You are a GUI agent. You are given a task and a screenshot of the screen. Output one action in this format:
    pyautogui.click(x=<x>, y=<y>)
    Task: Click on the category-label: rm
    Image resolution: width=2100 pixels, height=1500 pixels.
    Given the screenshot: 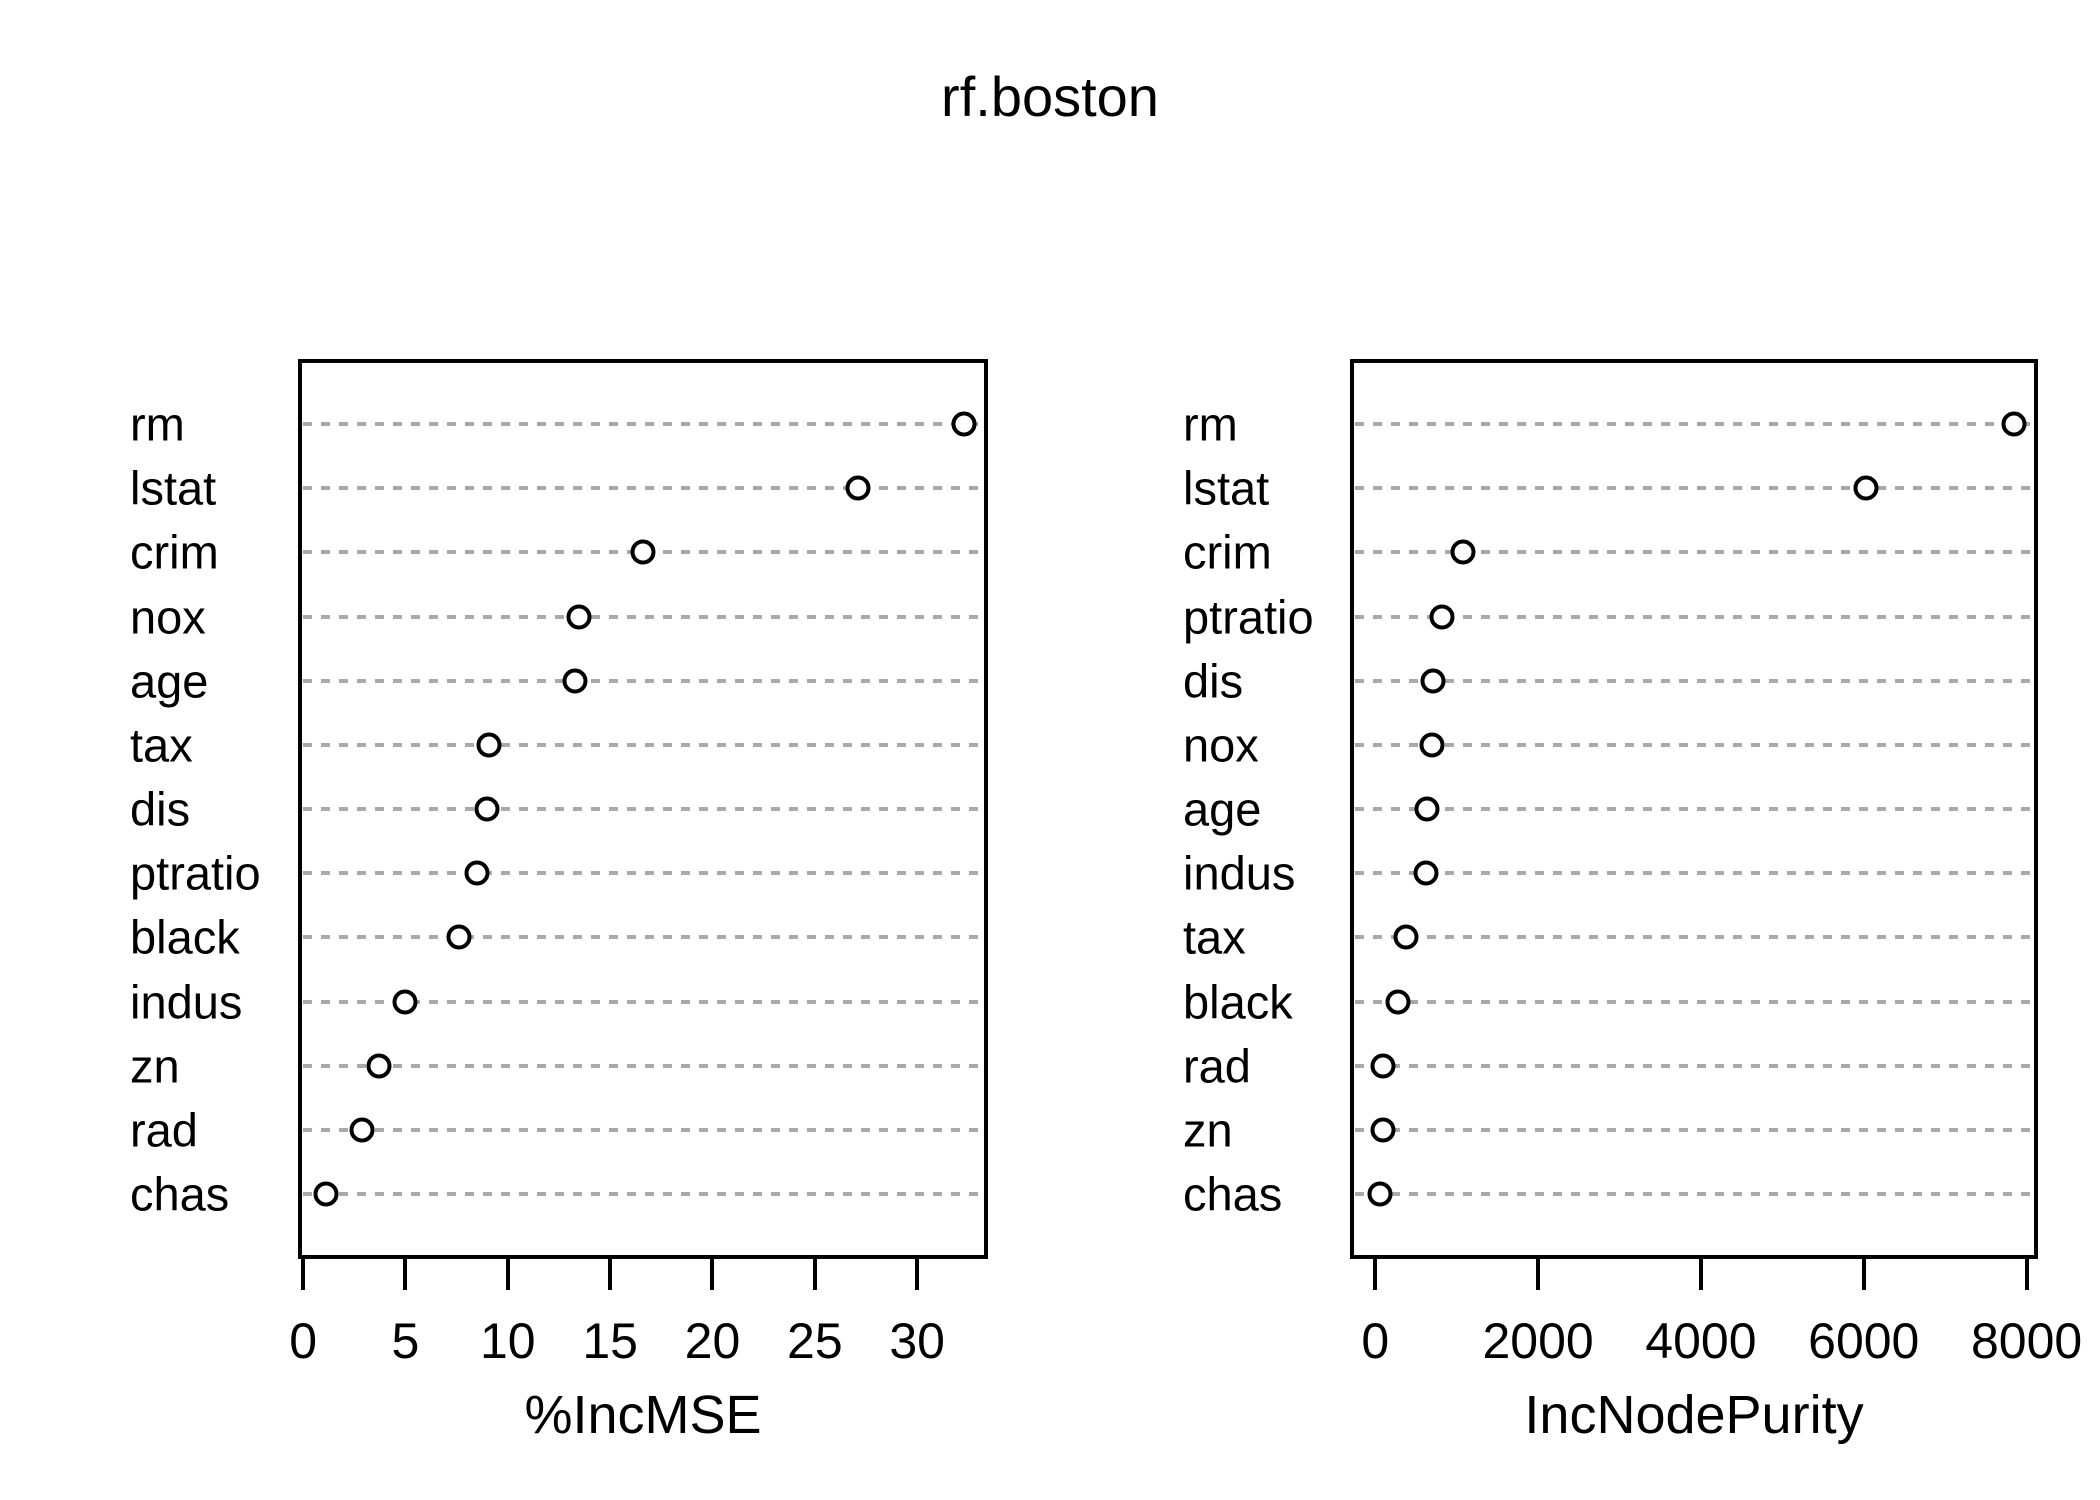 What is the action you would take?
    pyautogui.click(x=1210, y=424)
    